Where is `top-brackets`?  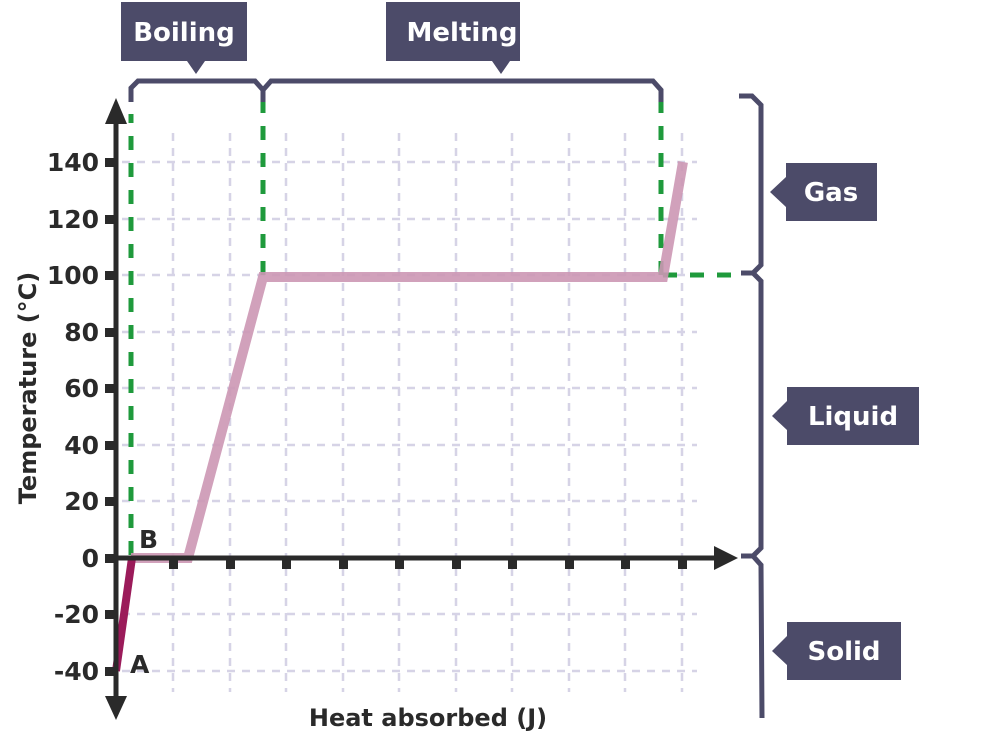
top-brackets is located at coordinates (396, 90).